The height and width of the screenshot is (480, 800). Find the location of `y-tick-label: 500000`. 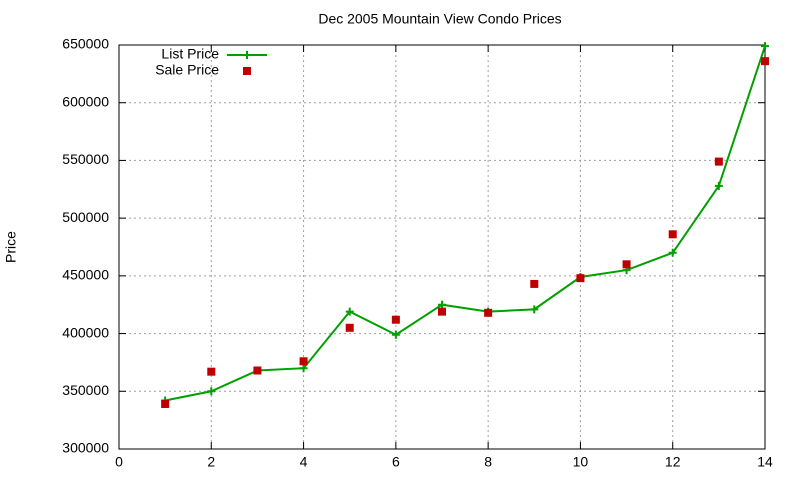

y-tick-label: 500000 is located at coordinates (85, 217).